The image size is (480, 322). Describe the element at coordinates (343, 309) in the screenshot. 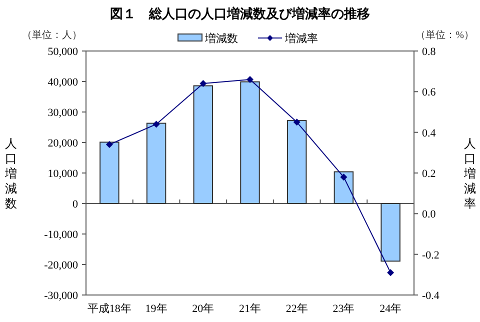

I see `x-tick-label: 23年` at that location.